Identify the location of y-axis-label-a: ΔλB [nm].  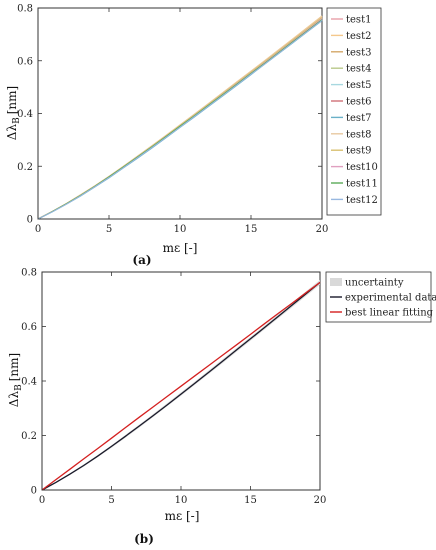
(13, 113).